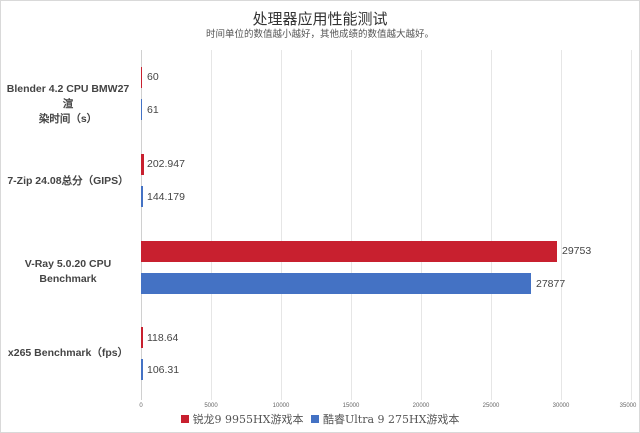 The image size is (640, 433). Describe the element at coordinates (141, 225) in the screenshot. I see `axis-line` at that location.